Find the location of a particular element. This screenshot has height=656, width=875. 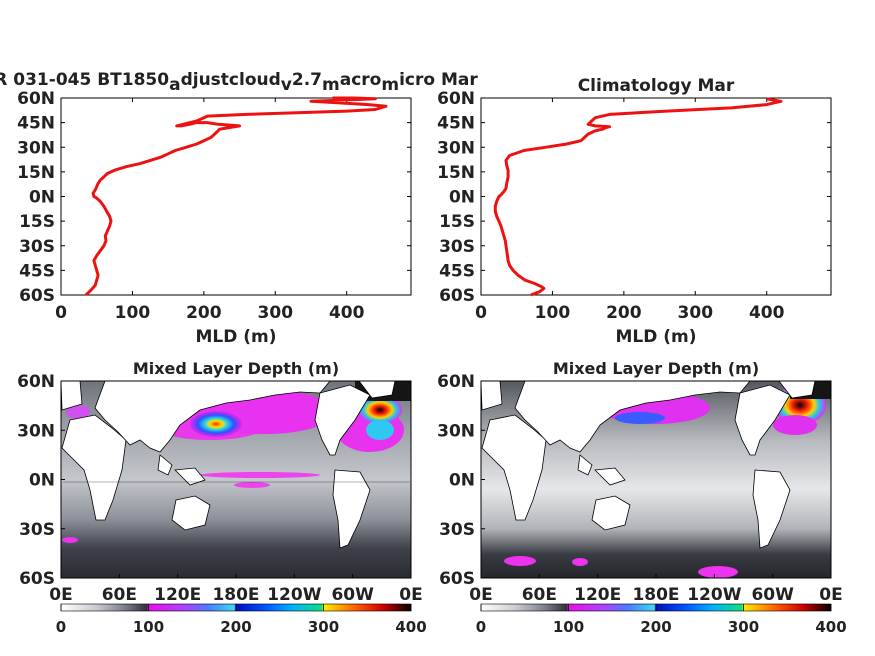

chart-title: Climatology Mar is located at coordinates (656, 86).